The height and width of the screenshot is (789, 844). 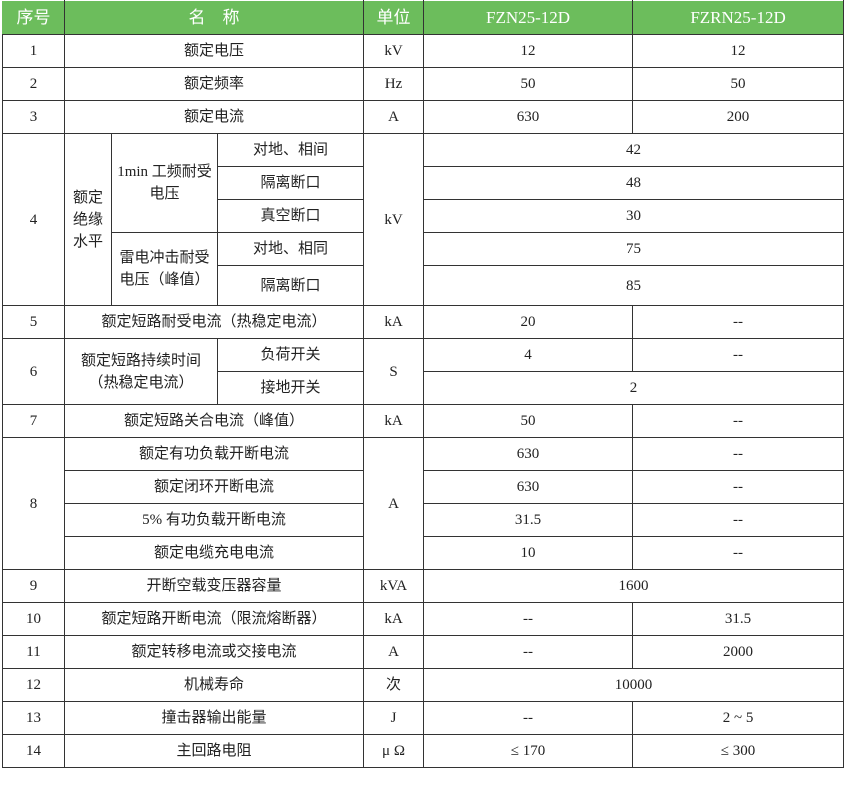 I want to click on row-unit: J, so click(x=394, y=718).